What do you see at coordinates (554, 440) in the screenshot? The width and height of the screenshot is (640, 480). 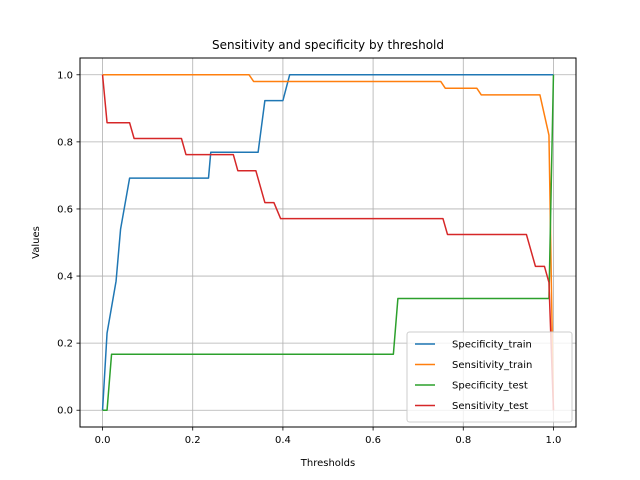 I see `x-tick-label: 1.0` at bounding box center [554, 440].